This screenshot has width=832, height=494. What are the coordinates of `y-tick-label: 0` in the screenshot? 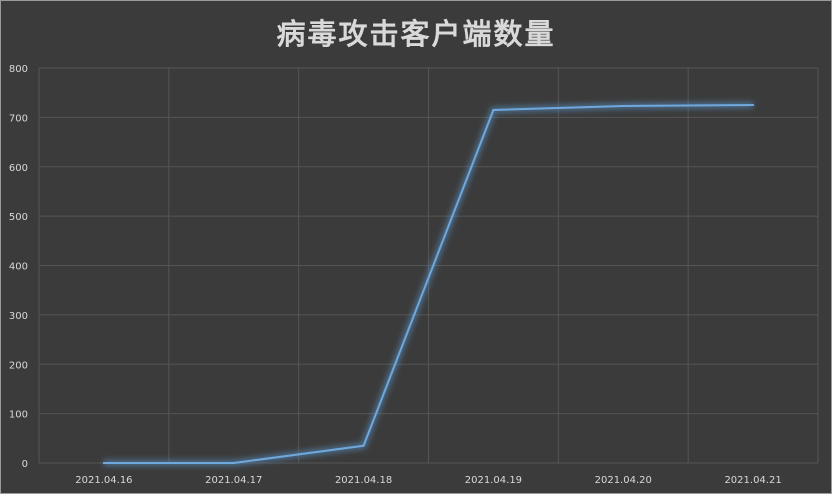 It's located at (25, 464).